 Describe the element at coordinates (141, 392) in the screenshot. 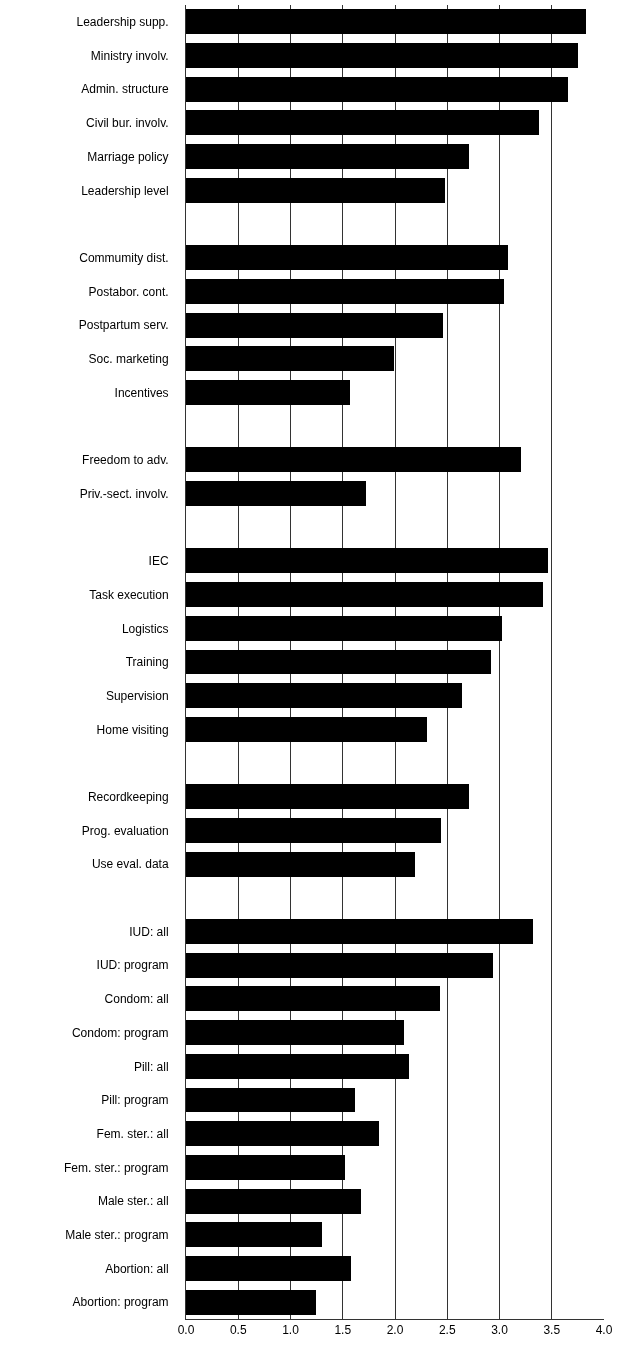

I see `y-tick-label: Incentives` at that location.